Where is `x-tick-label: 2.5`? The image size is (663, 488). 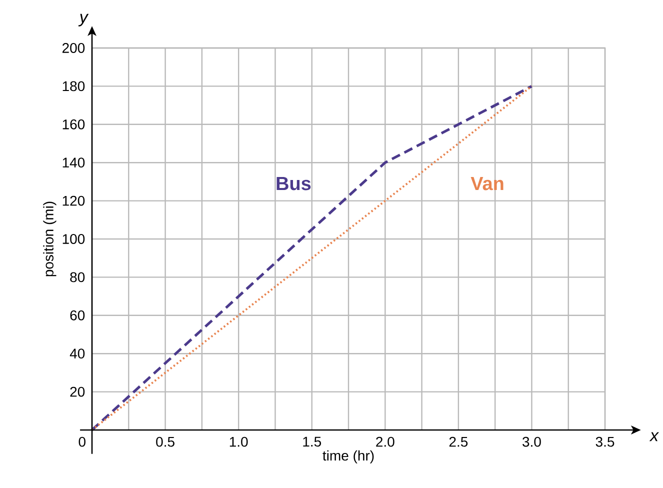
x-tick-label: 2.5 is located at coordinates (458, 441).